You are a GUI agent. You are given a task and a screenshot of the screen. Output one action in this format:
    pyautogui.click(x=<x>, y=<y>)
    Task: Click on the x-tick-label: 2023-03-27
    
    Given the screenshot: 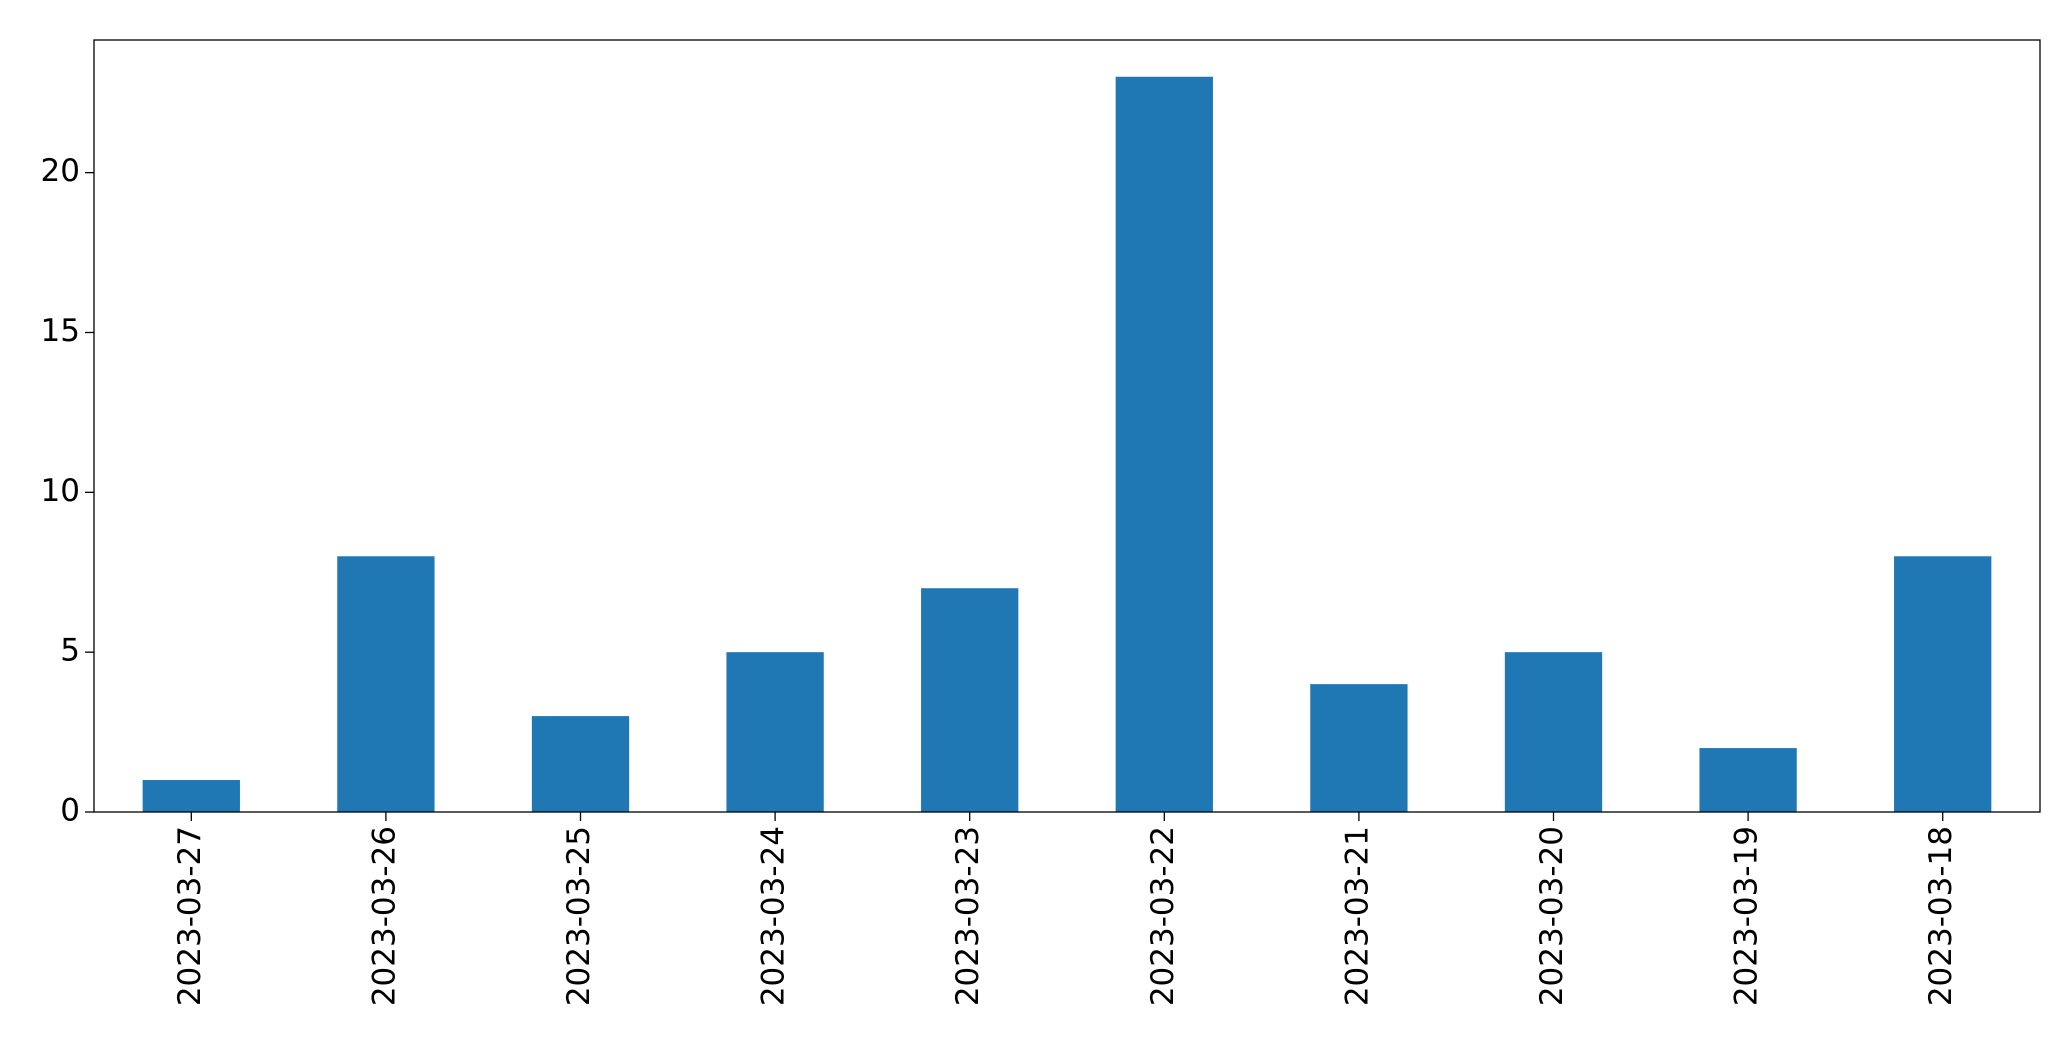 What is the action you would take?
    pyautogui.click(x=190, y=916)
    